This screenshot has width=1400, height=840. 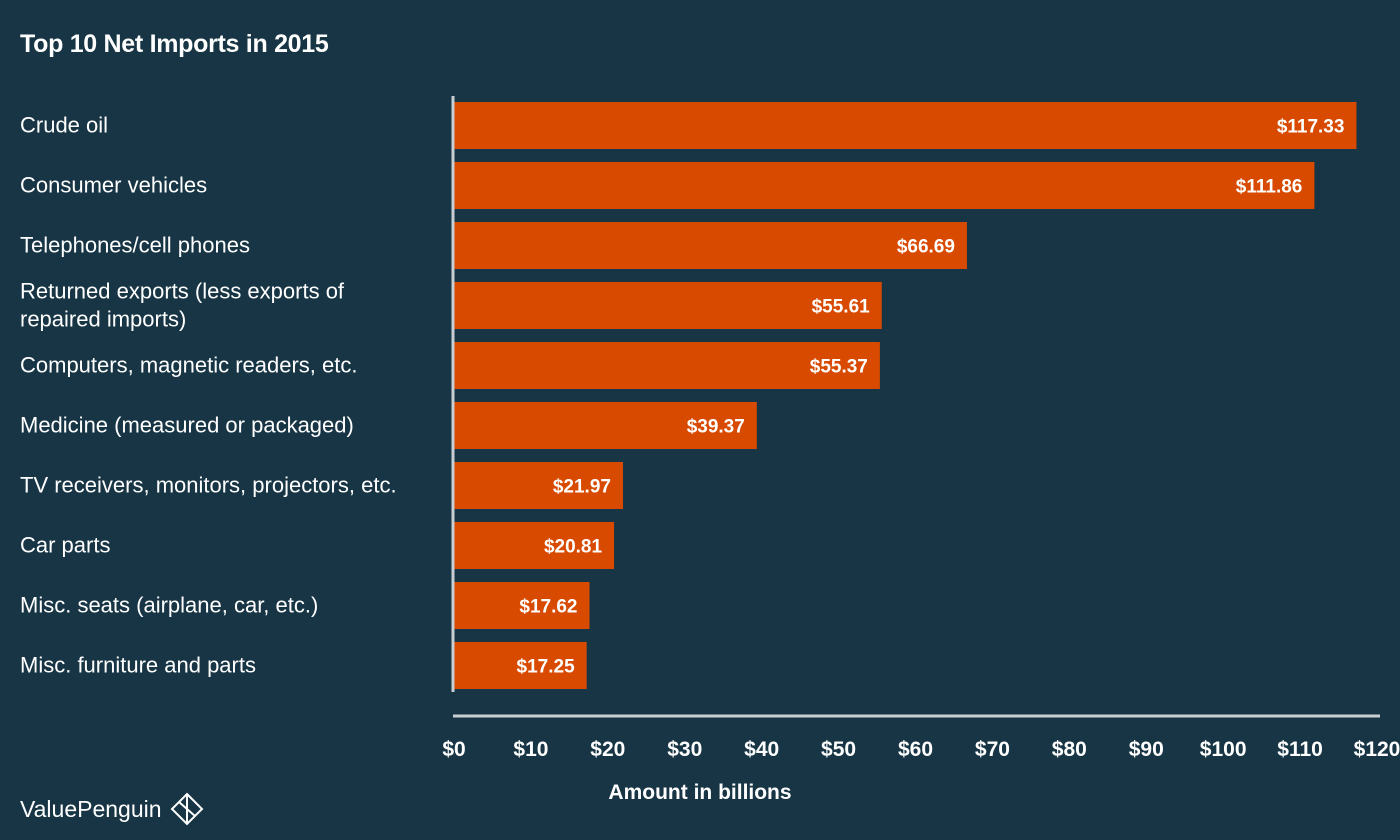 What do you see at coordinates (1311, 127) in the screenshot?
I see `value-label-0: $117.33` at bounding box center [1311, 127].